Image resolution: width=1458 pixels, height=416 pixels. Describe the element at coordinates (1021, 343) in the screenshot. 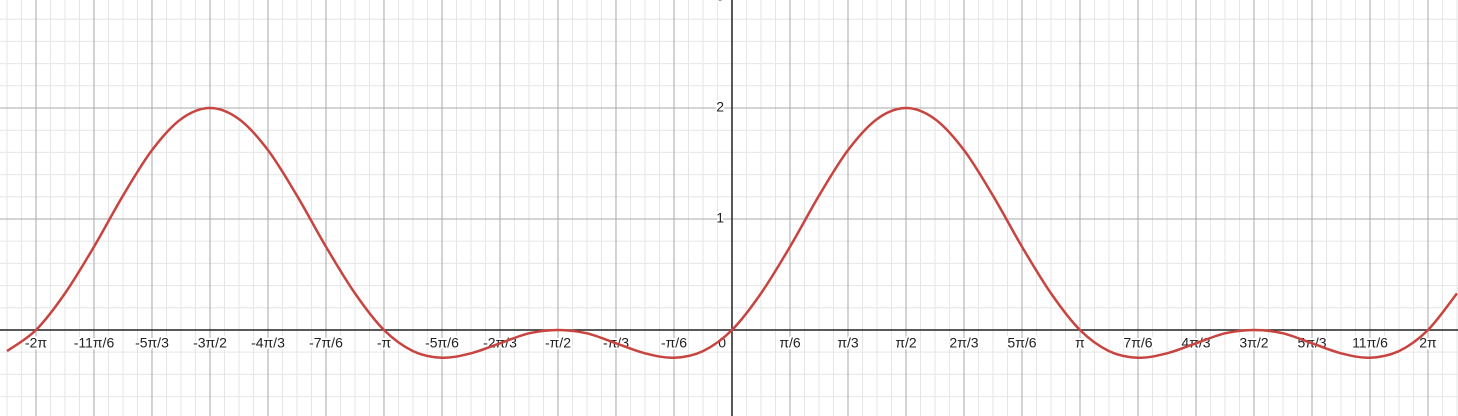

I see `x-tick-label: 5π/6` at that location.